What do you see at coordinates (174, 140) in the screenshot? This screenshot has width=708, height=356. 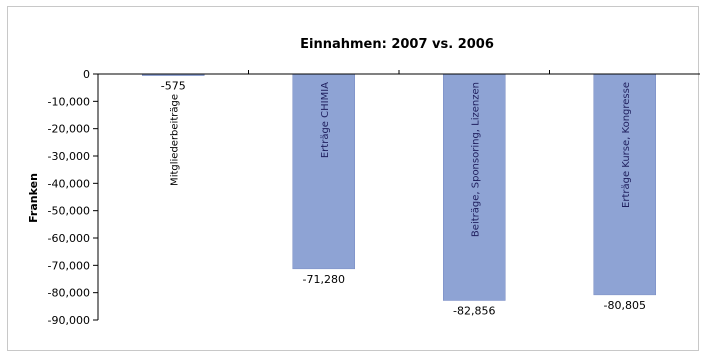 I see `category-label: Mitgliederbeiträge` at bounding box center [174, 140].